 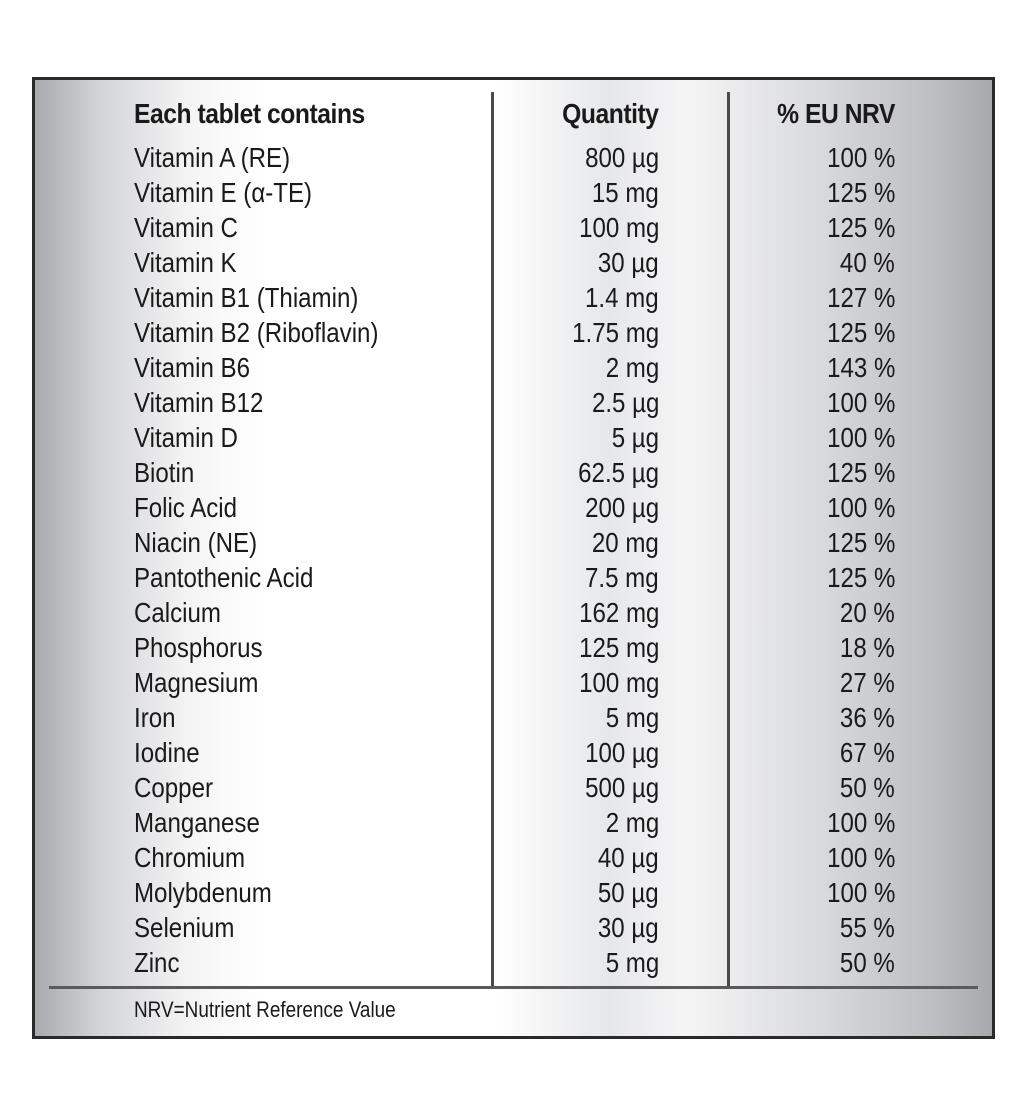 What do you see at coordinates (513, 402) in the screenshot?
I see `table-row: Vitamin B12 2.5 µg 100 %` at bounding box center [513, 402].